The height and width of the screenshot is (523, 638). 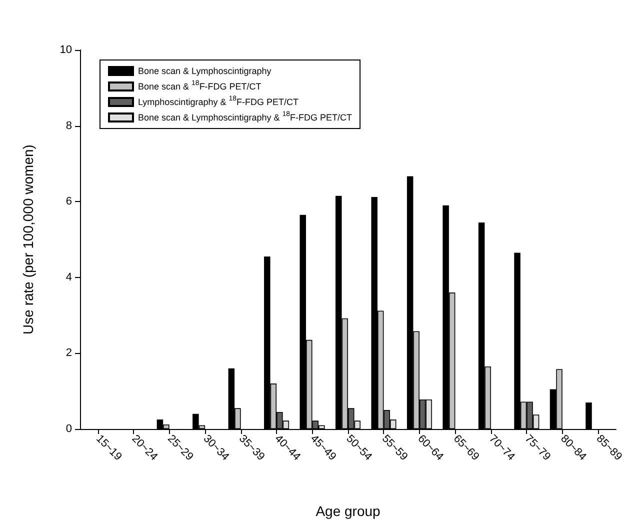 What do you see at coordinates (28, 239) in the screenshot?
I see `y-axis-title: Use rate (per 100,000 women)` at bounding box center [28, 239].